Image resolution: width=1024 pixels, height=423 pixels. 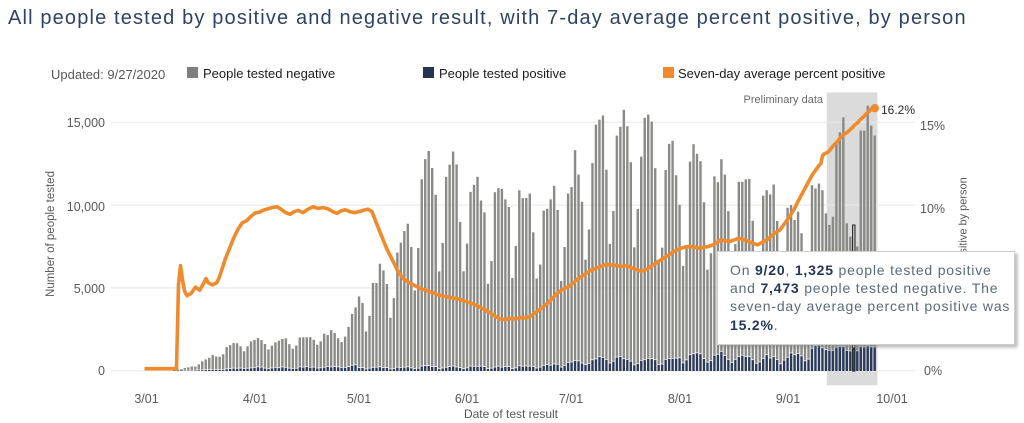 What do you see at coordinates (51, 234) in the screenshot?
I see `svg-text: Number of people tested` at bounding box center [51, 234].